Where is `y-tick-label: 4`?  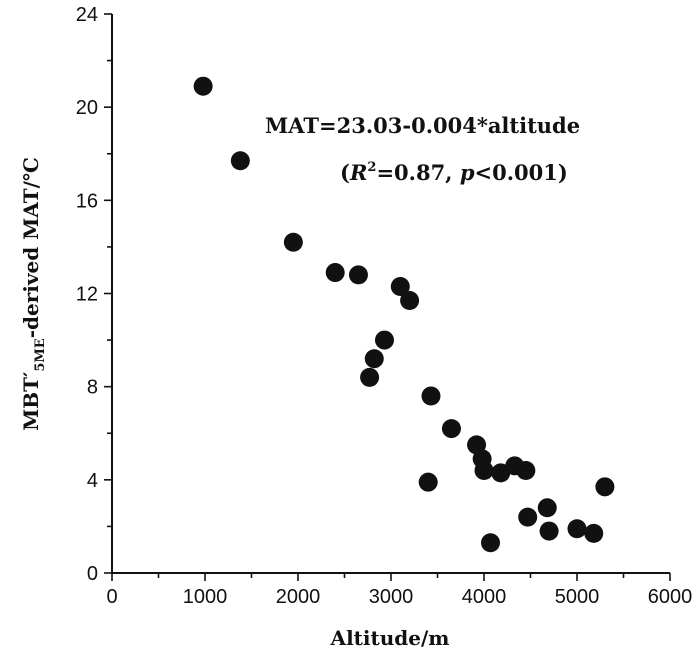 y-tick-label: 4 is located at coordinates (92, 481).